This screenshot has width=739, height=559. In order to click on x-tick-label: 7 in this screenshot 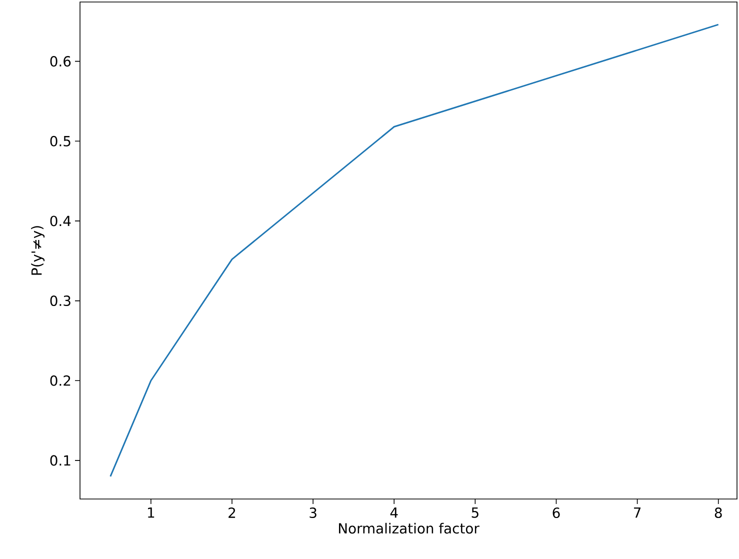, I will do `click(637, 513)`.